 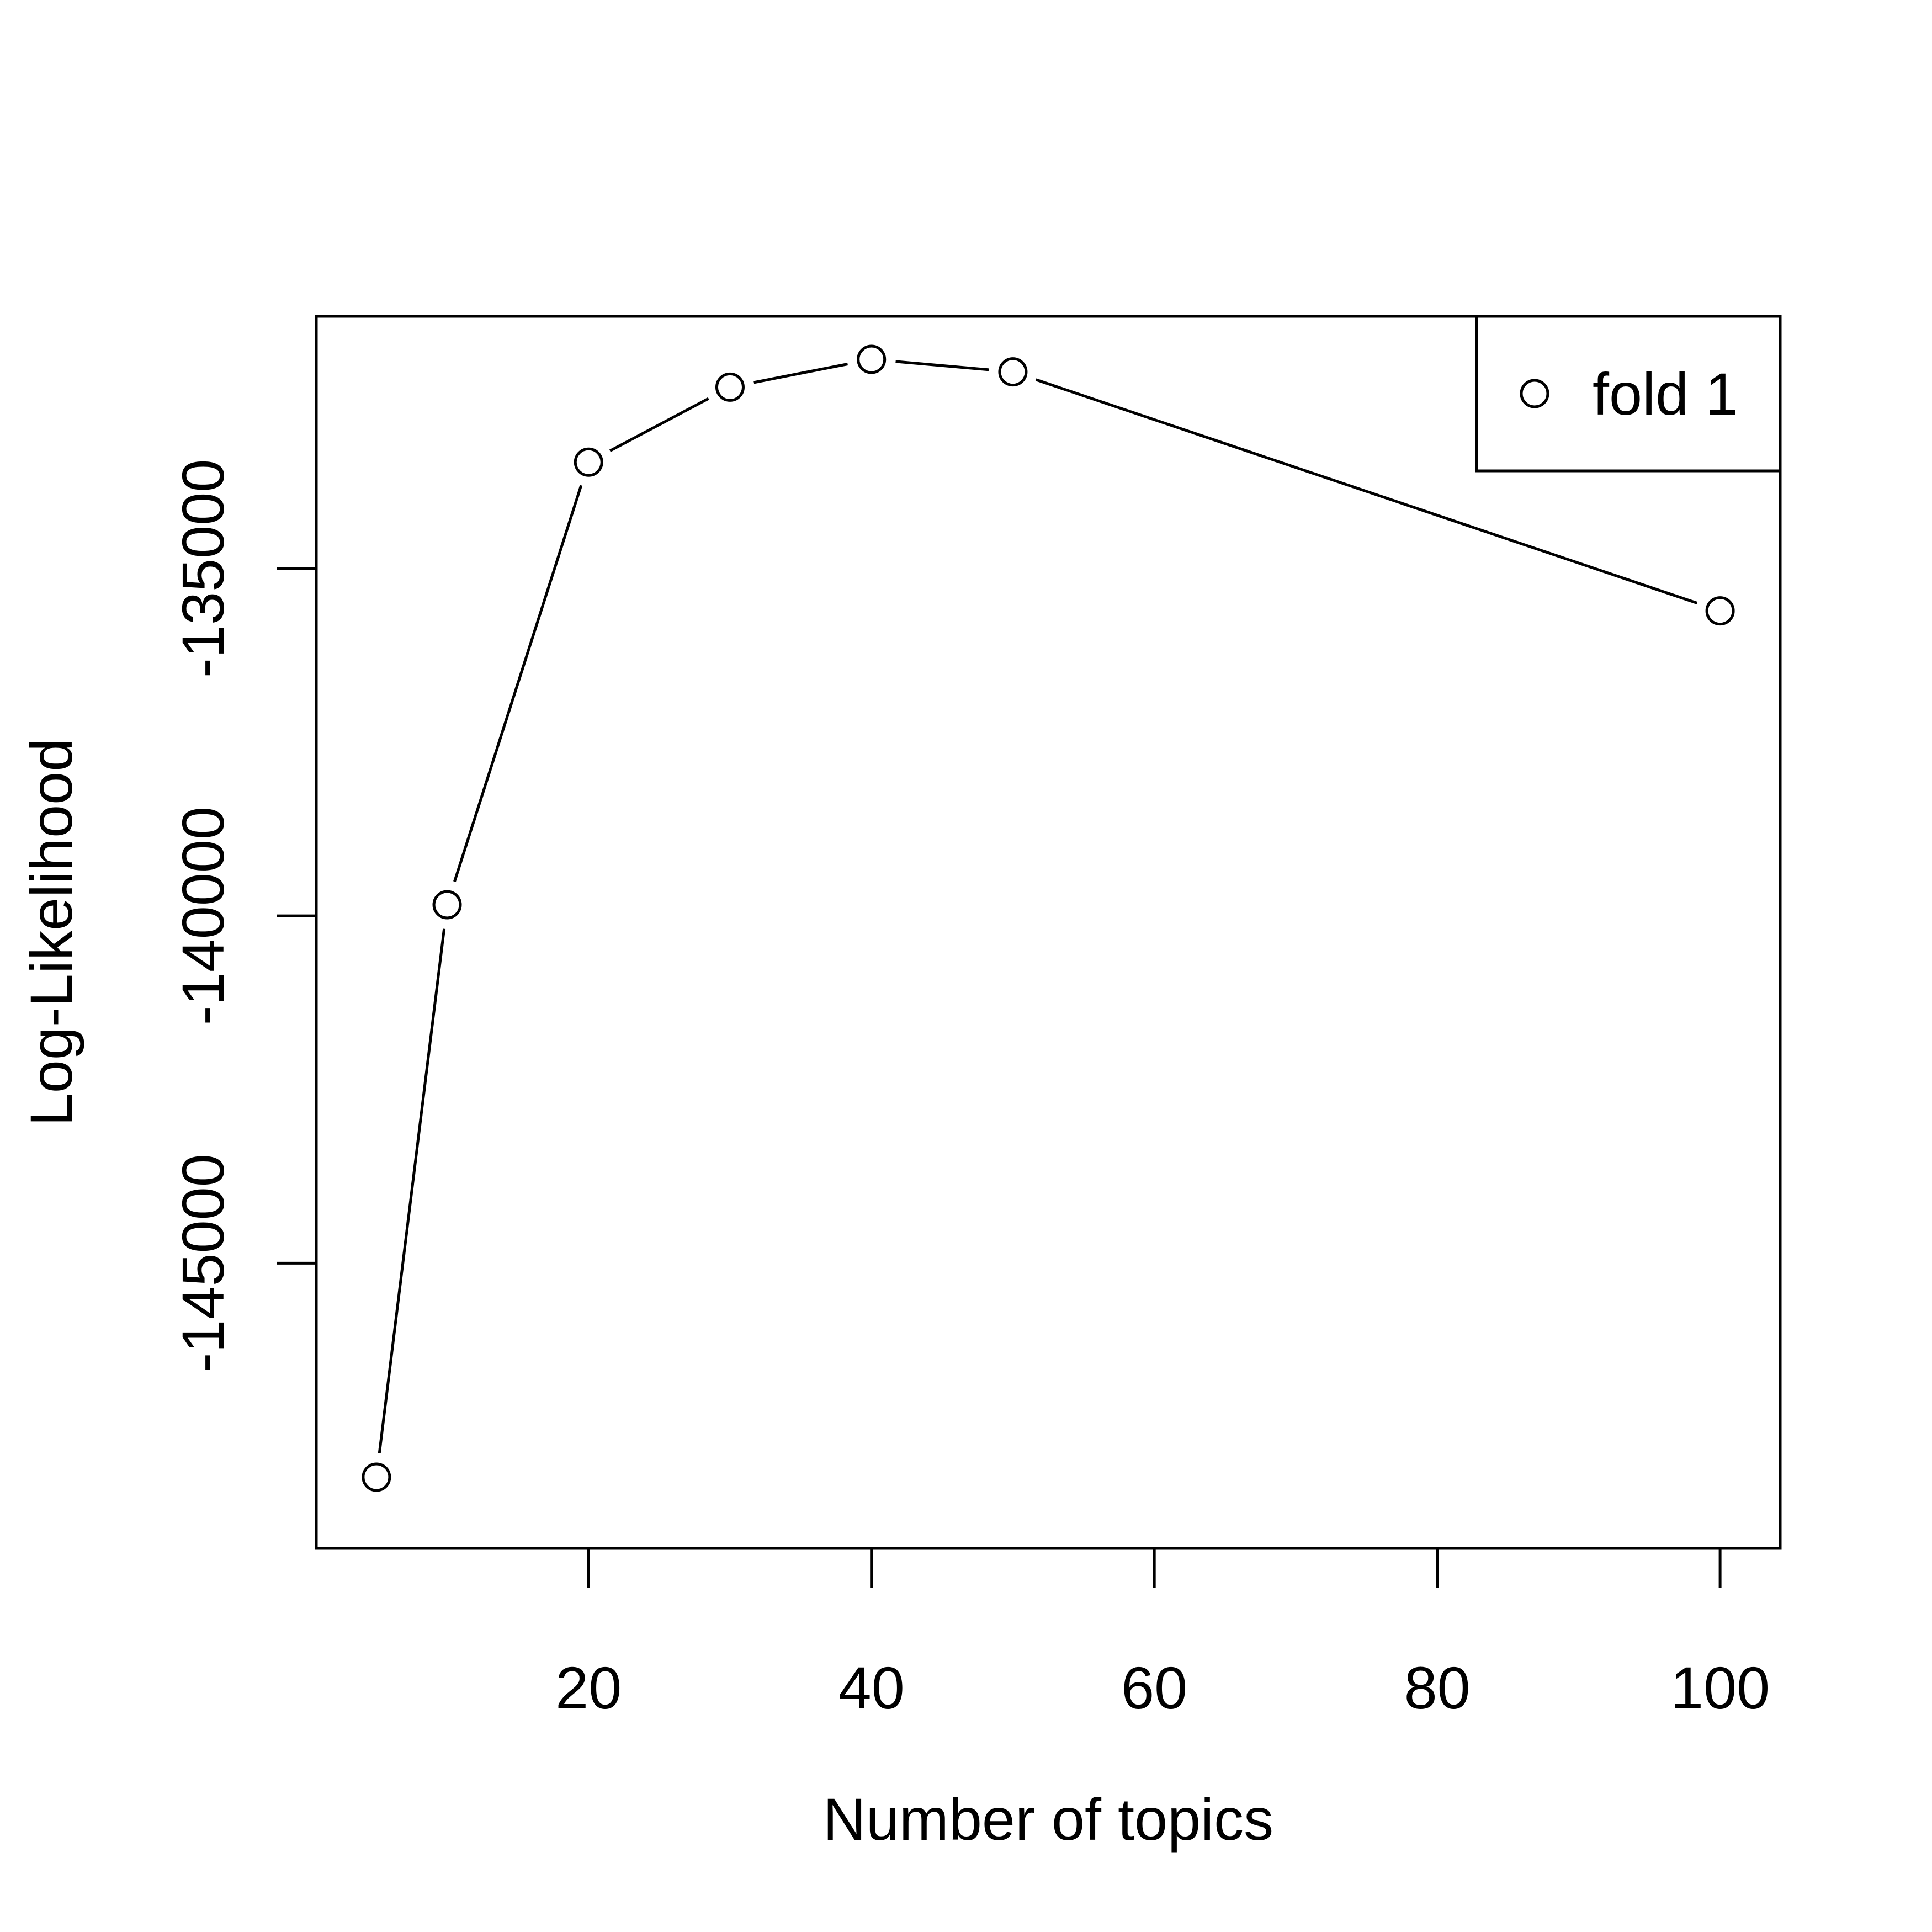 I want to click on y-tick-label--145000: -145000, so click(x=203, y=1263).